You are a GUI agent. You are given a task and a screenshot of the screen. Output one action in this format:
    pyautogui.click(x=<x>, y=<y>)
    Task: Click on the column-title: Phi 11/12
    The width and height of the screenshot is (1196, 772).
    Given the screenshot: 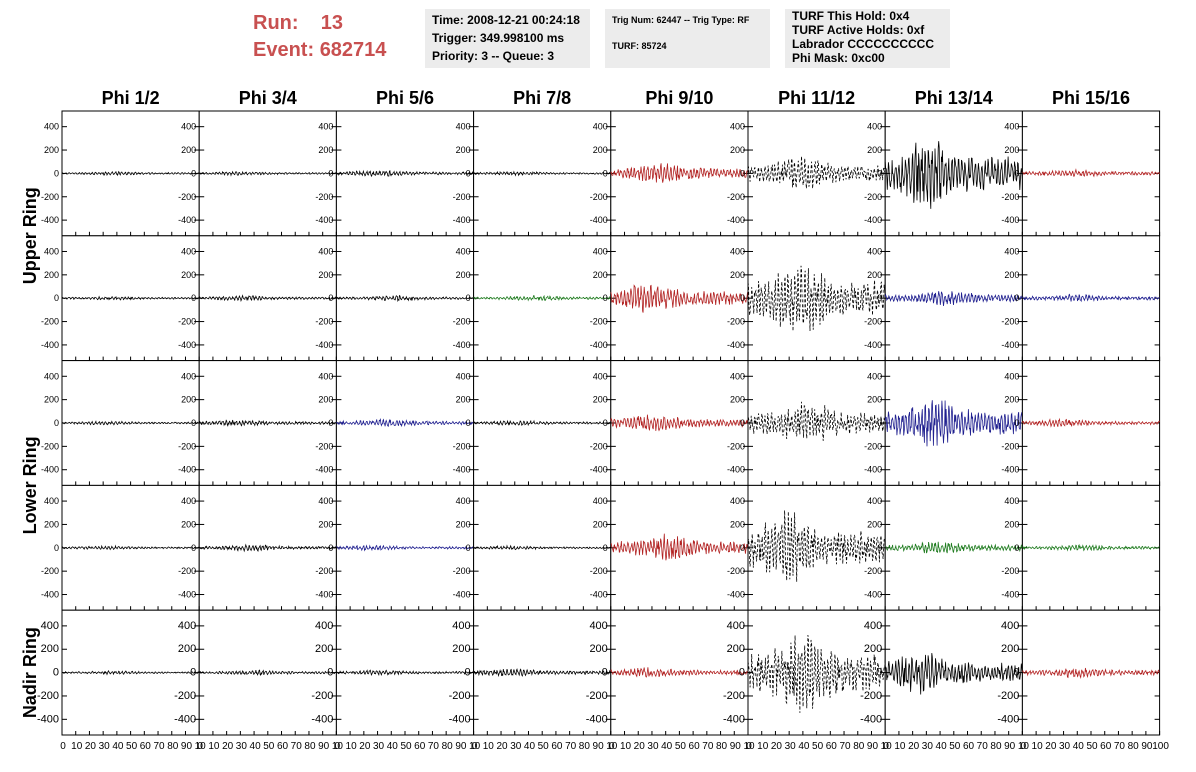 What is the action you would take?
    pyautogui.click(x=816, y=98)
    